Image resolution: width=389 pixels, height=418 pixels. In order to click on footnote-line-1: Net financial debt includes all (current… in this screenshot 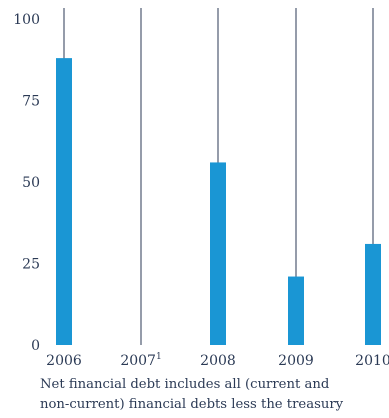, I will do `click(185, 384)`.